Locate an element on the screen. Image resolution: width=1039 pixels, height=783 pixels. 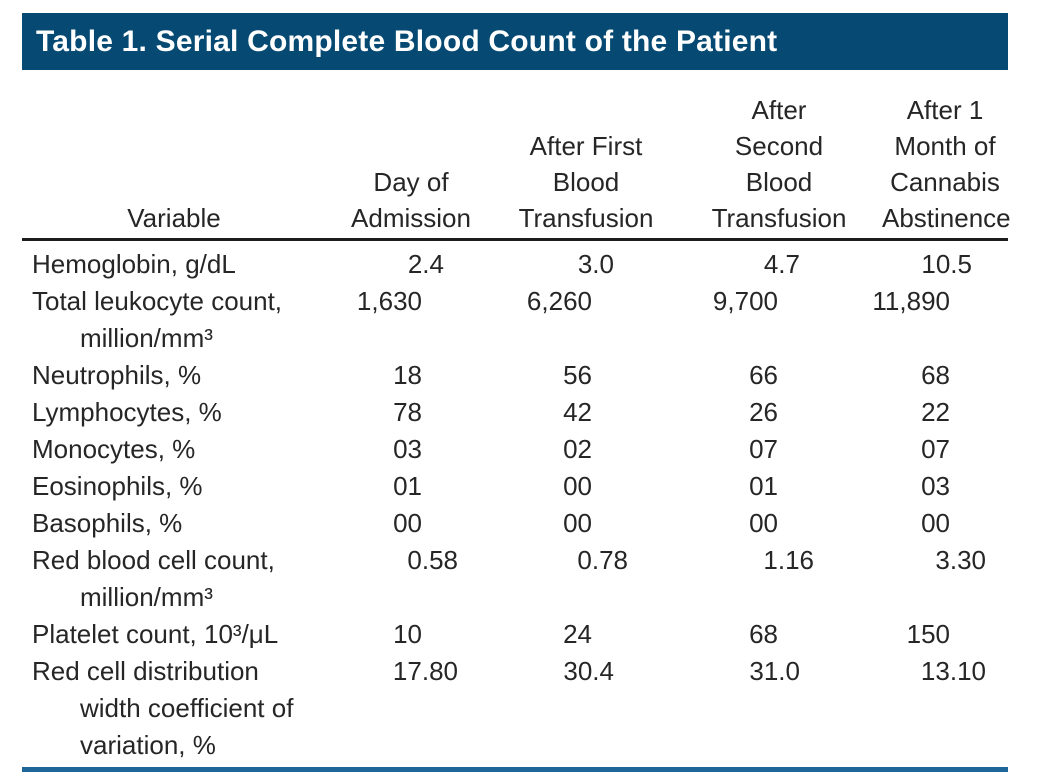
column-header-after-second-transfusion: After Second Blood Transfusion is located at coordinates (779, 164).